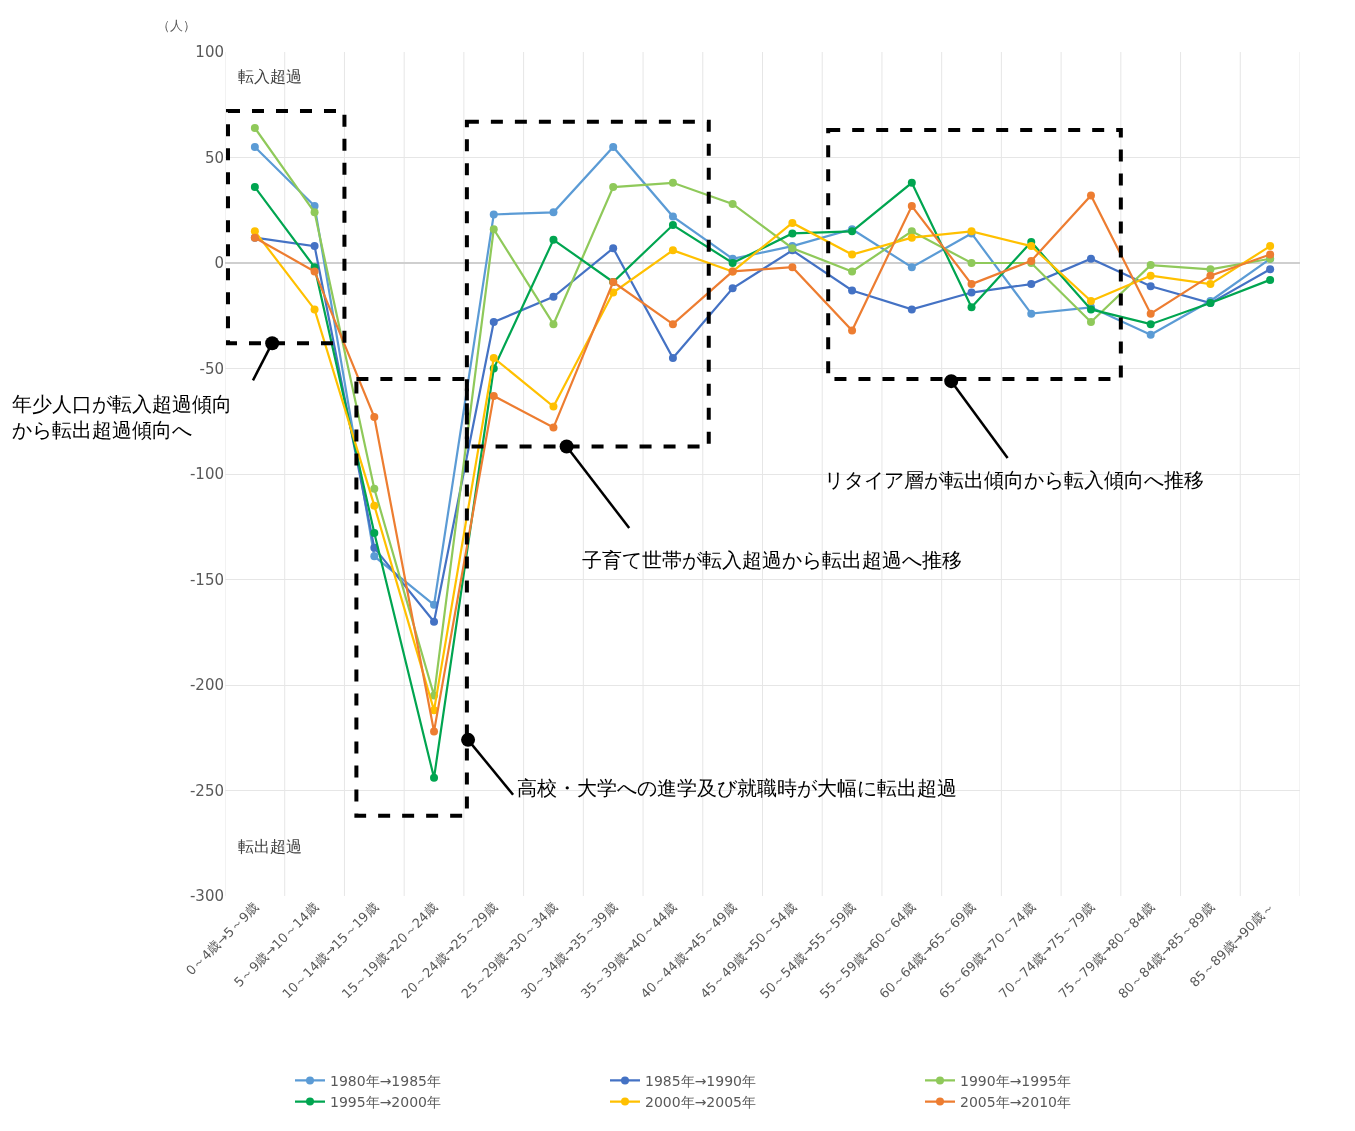  What do you see at coordinates (270, 76) in the screenshot?
I see `annotation: 転入超過` at bounding box center [270, 76].